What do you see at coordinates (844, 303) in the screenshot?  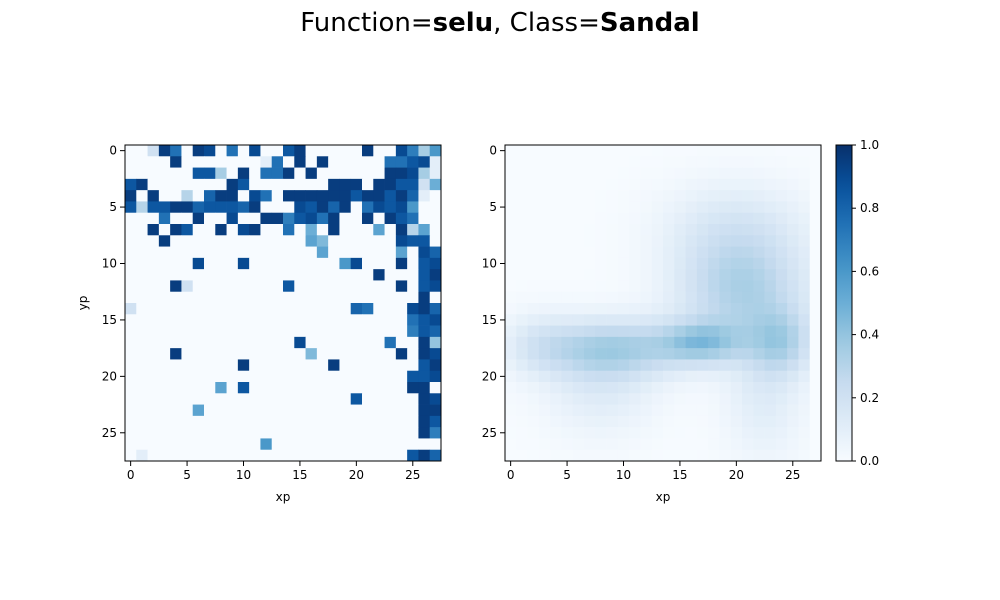 I see `colorbar-gradient` at bounding box center [844, 303].